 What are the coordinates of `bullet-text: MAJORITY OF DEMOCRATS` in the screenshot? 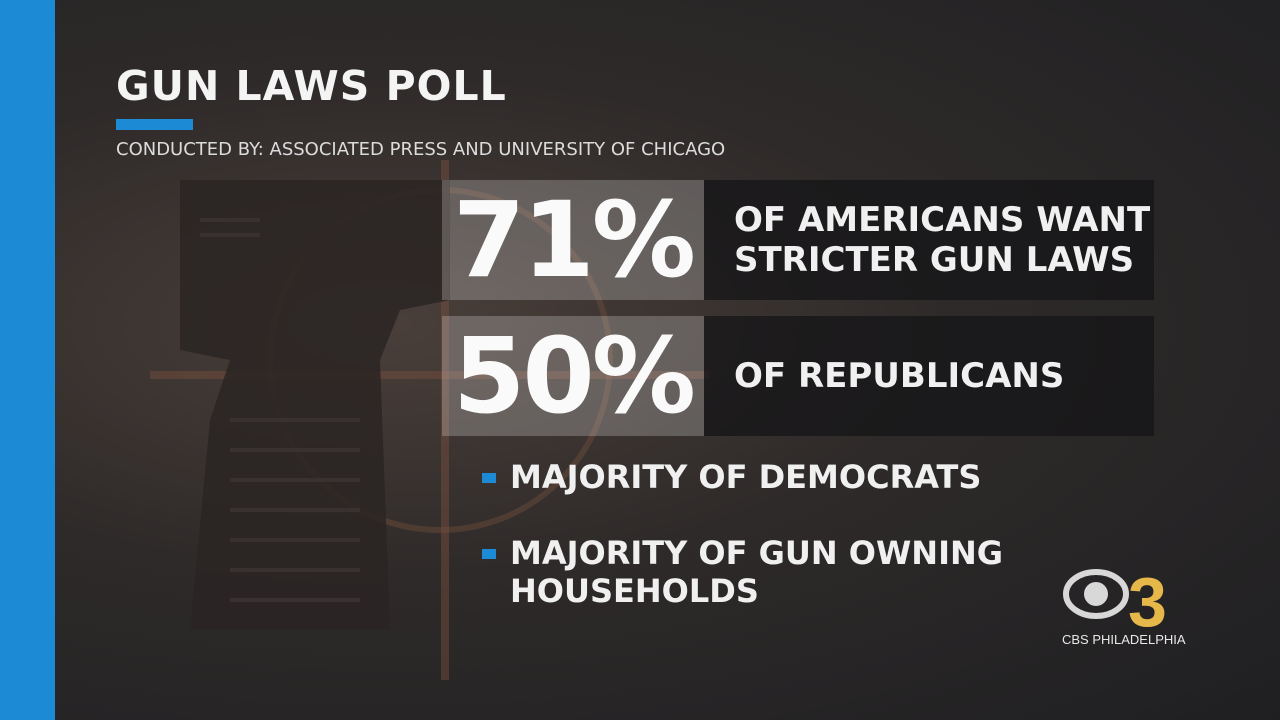 It's located at (746, 477).